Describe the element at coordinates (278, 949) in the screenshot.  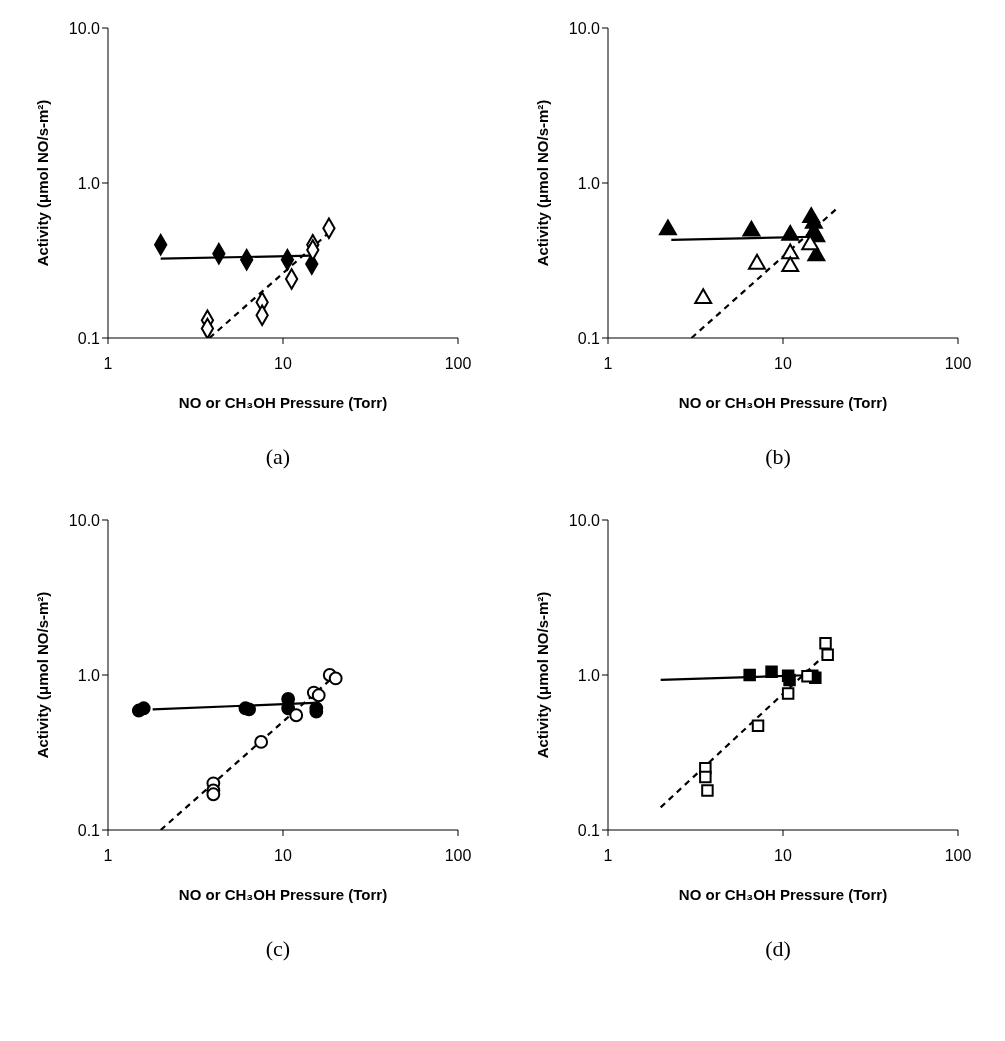
I see `text: (c)` at that location.